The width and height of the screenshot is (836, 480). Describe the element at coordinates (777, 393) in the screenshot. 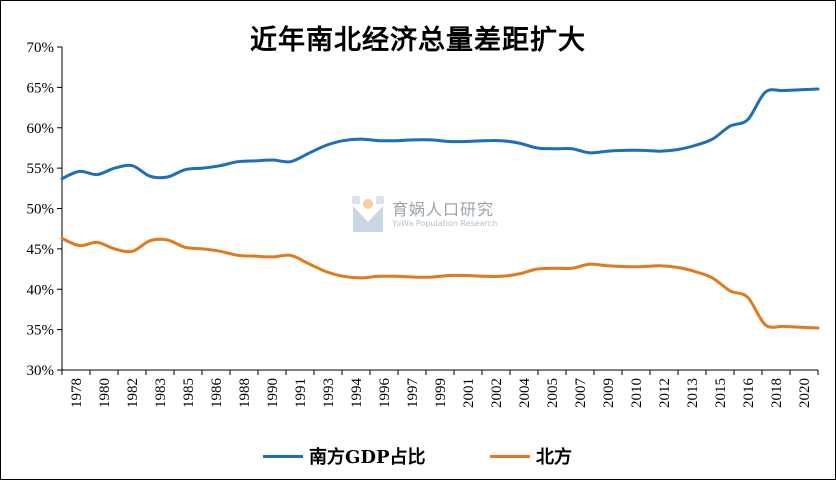

I see `x-tick-label: 2018` at that location.